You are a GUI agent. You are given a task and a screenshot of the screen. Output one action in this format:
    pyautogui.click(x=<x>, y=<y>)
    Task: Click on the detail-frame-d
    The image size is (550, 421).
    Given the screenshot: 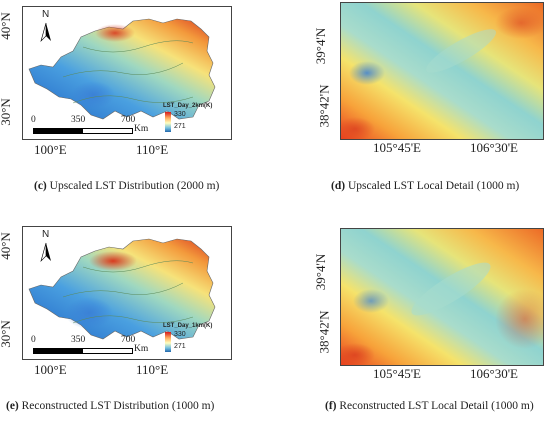 What is the action you would take?
    pyautogui.click(x=442, y=71)
    